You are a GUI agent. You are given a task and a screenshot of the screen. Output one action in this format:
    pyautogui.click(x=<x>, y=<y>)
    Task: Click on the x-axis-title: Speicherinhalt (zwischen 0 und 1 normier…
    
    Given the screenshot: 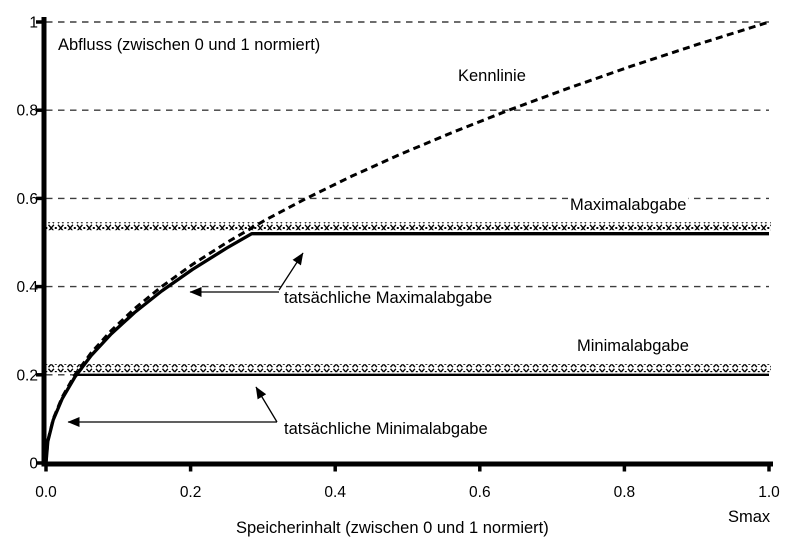 What is the action you would take?
    pyautogui.click(x=392, y=528)
    